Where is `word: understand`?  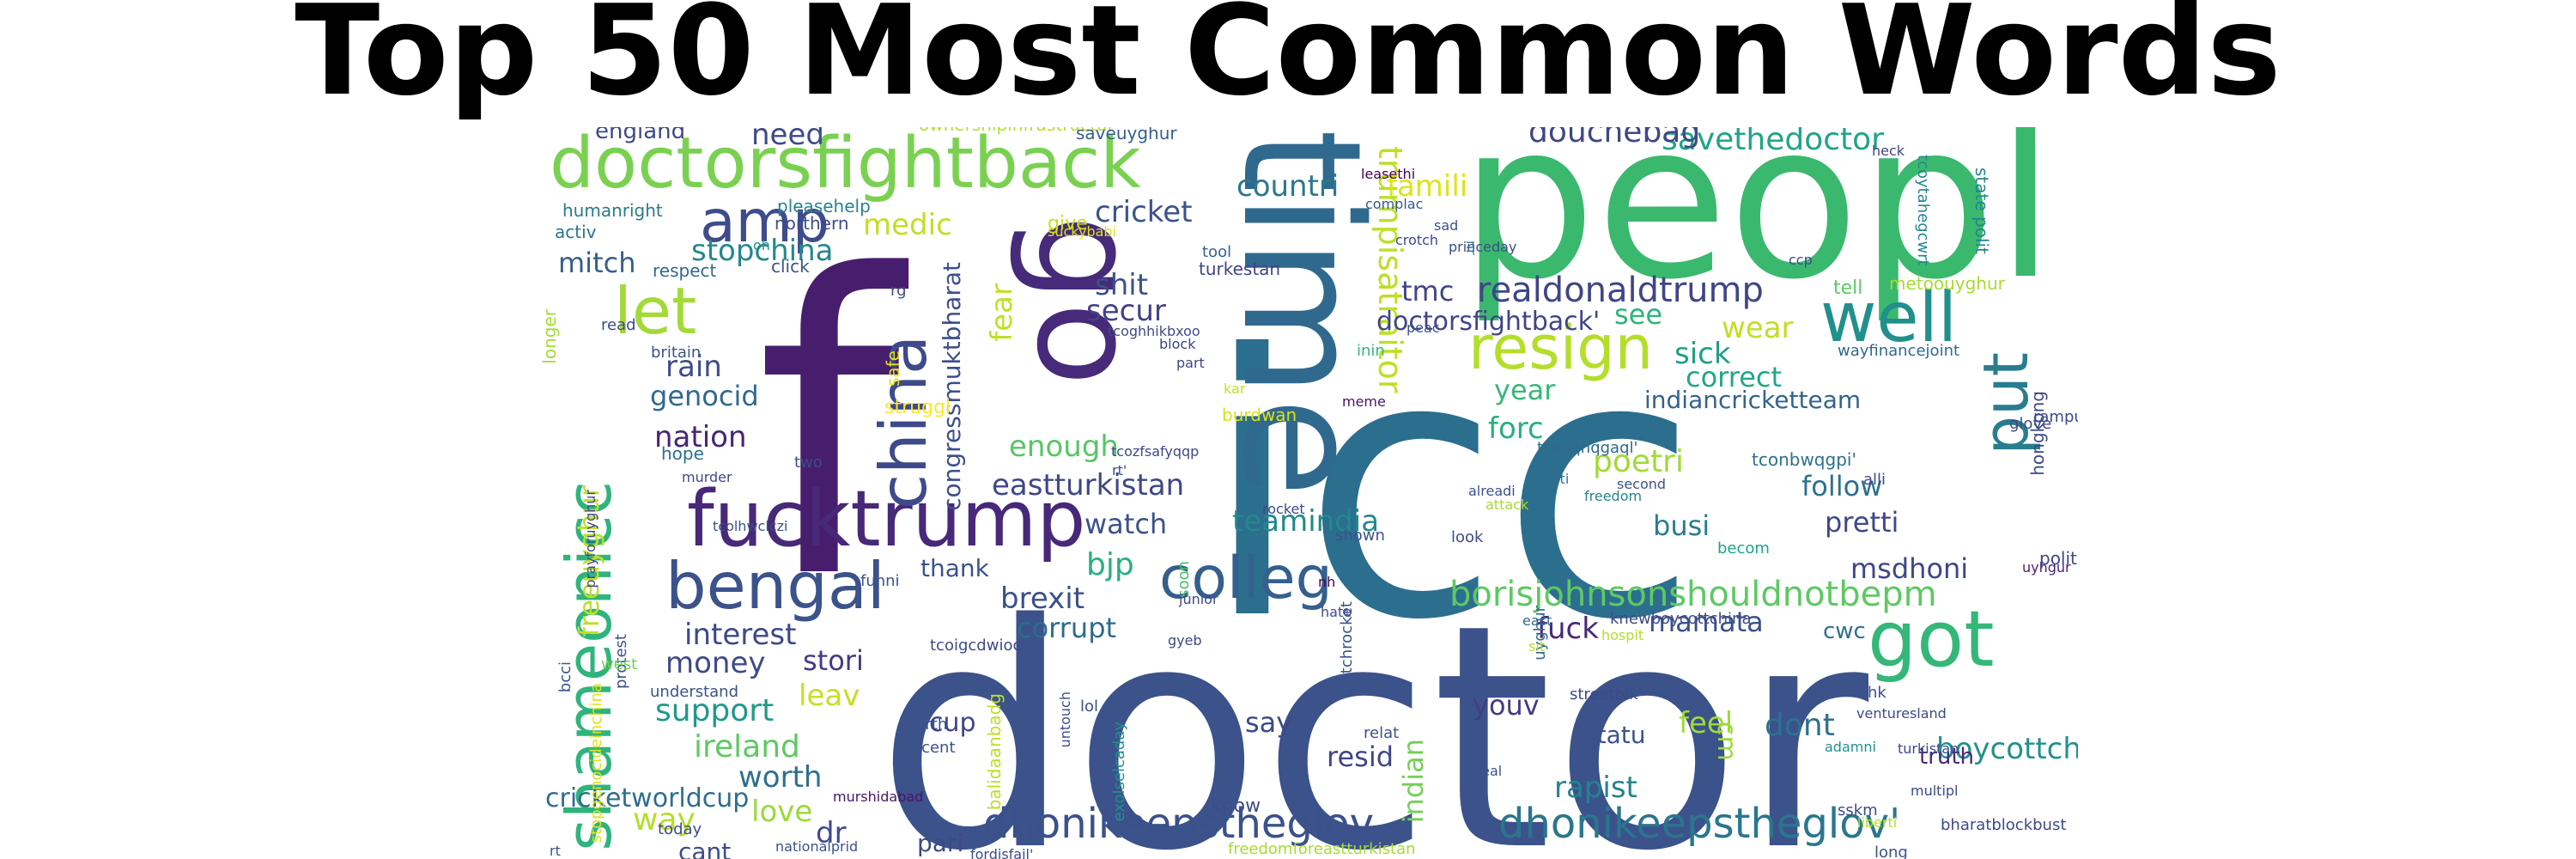
word: understand is located at coordinates (695, 692).